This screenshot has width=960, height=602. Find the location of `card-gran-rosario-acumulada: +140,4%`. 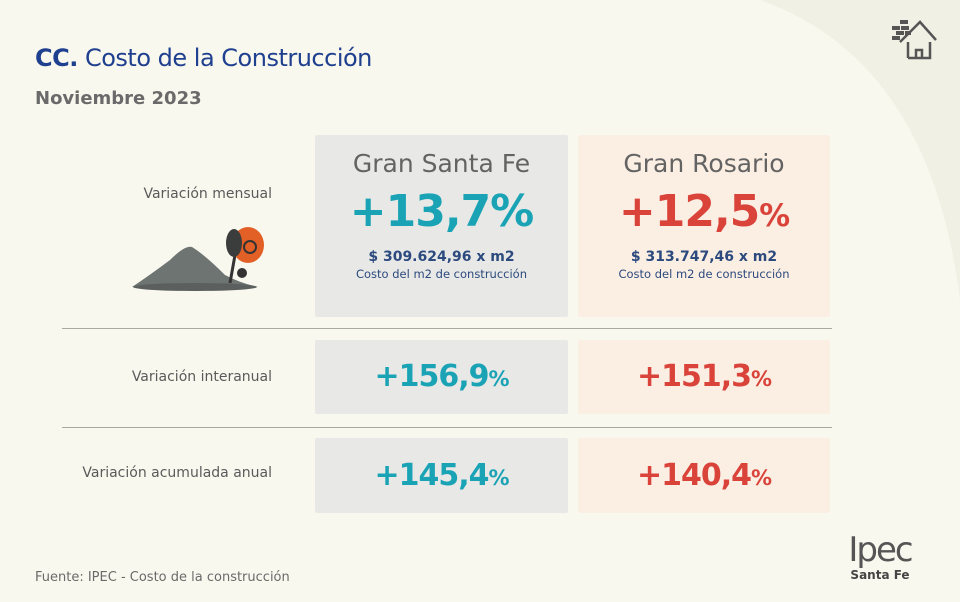

card-gran-rosario-acumulada: +140,4% is located at coordinates (704, 475).